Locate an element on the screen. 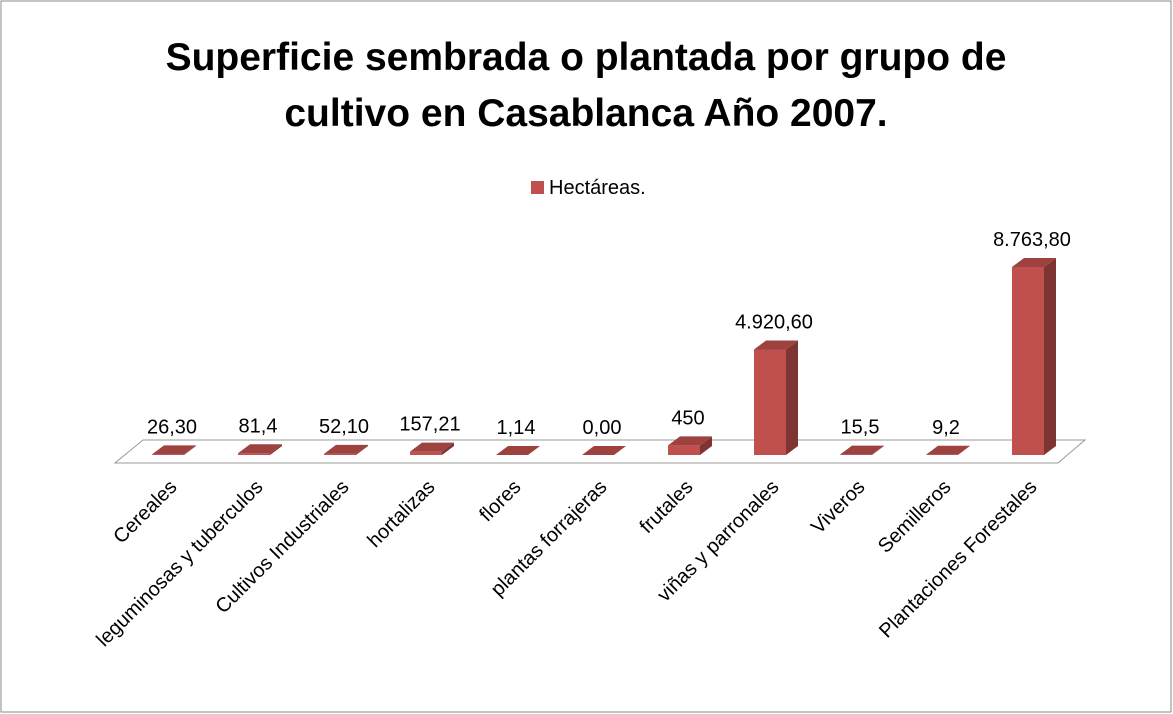 The height and width of the screenshot is (714, 1173). data-label: 8.763,80 is located at coordinates (1032, 240).